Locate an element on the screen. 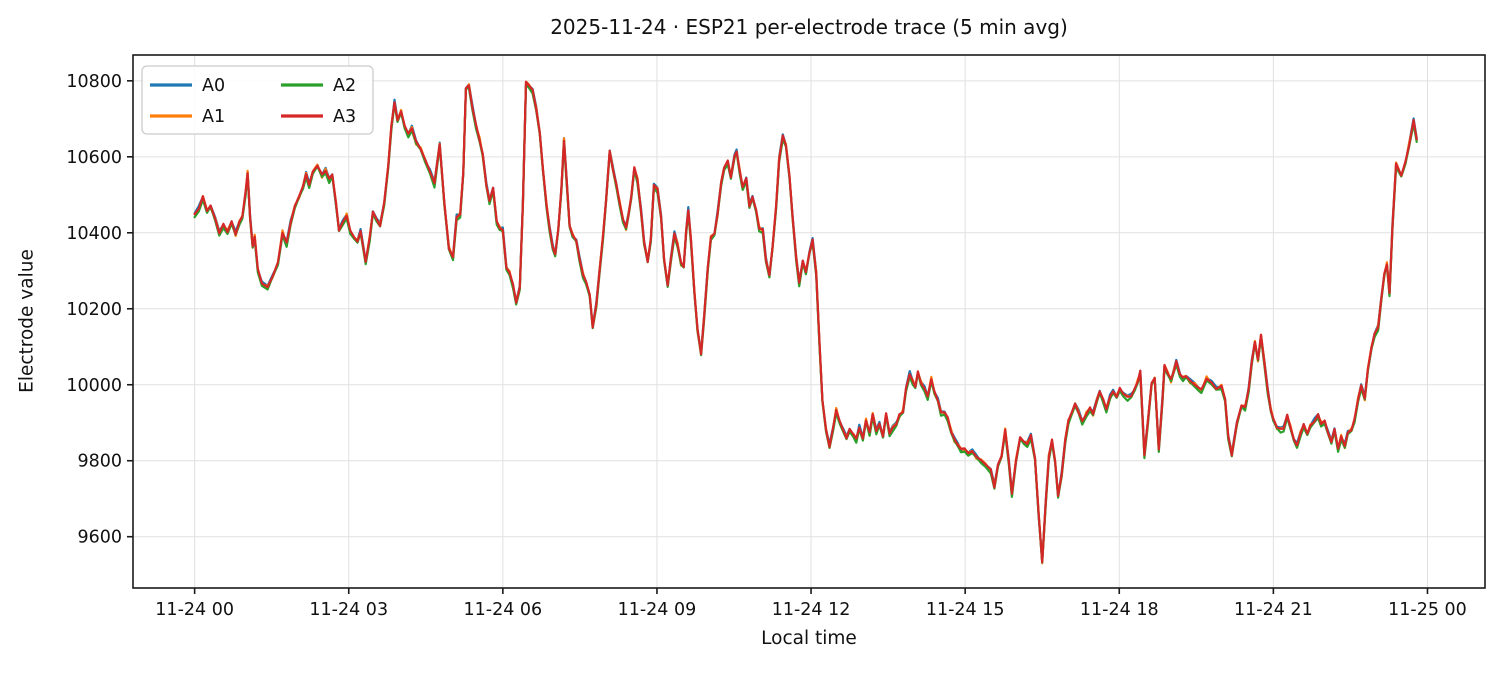 This screenshot has width=1500, height=675. x-tick-label: 11-24 06 is located at coordinates (503, 610).